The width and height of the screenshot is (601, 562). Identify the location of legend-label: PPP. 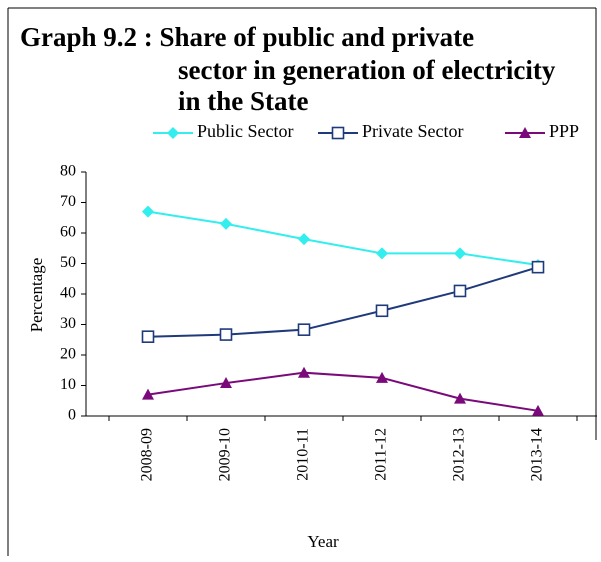
(564, 131).